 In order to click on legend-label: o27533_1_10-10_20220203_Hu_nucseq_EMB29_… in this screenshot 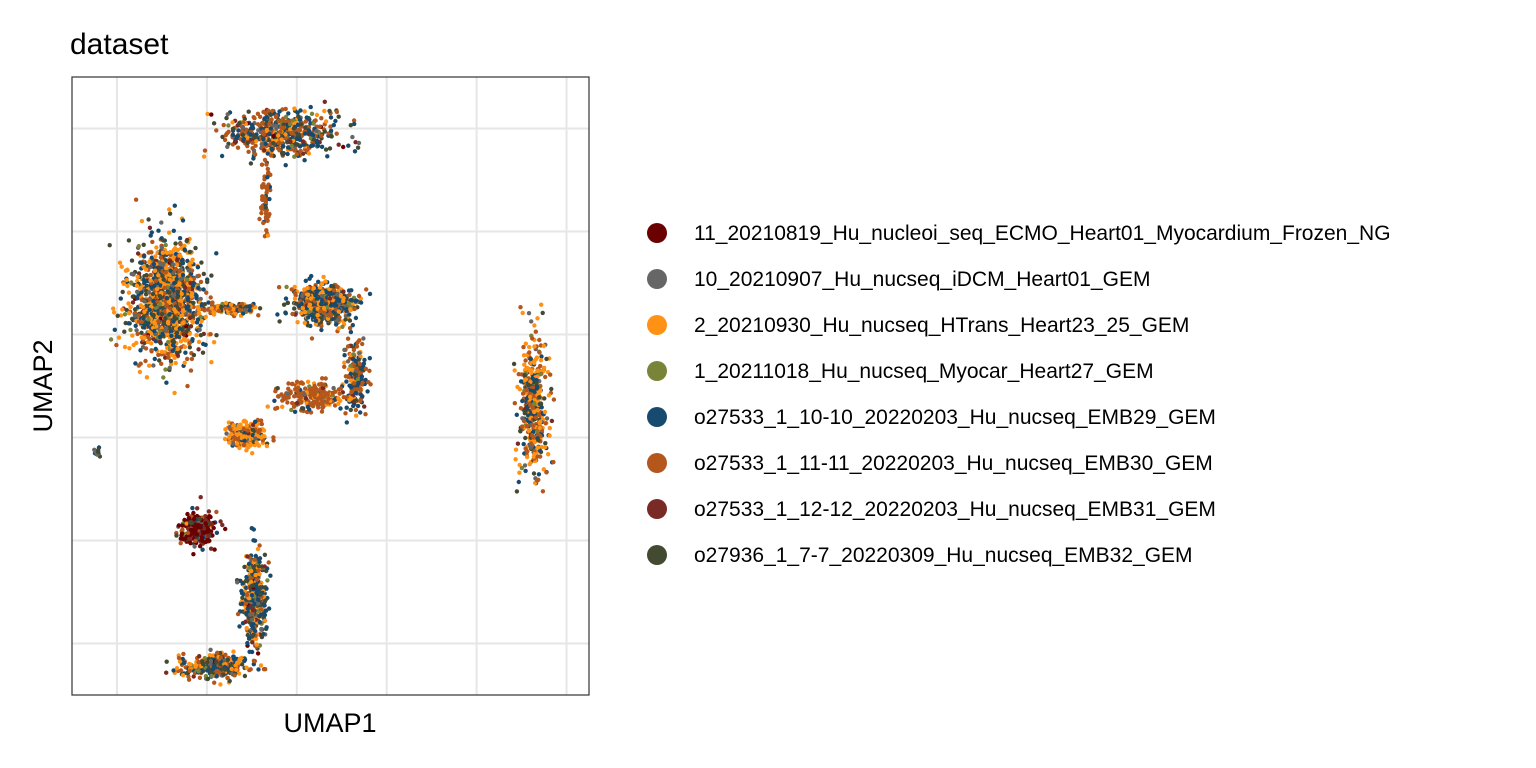, I will do `click(955, 417)`.